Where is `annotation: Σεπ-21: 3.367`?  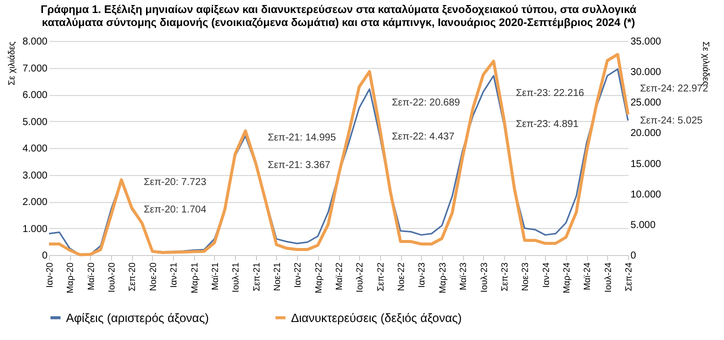 annotation: Σεπ-21: 3.367 is located at coordinates (299, 165).